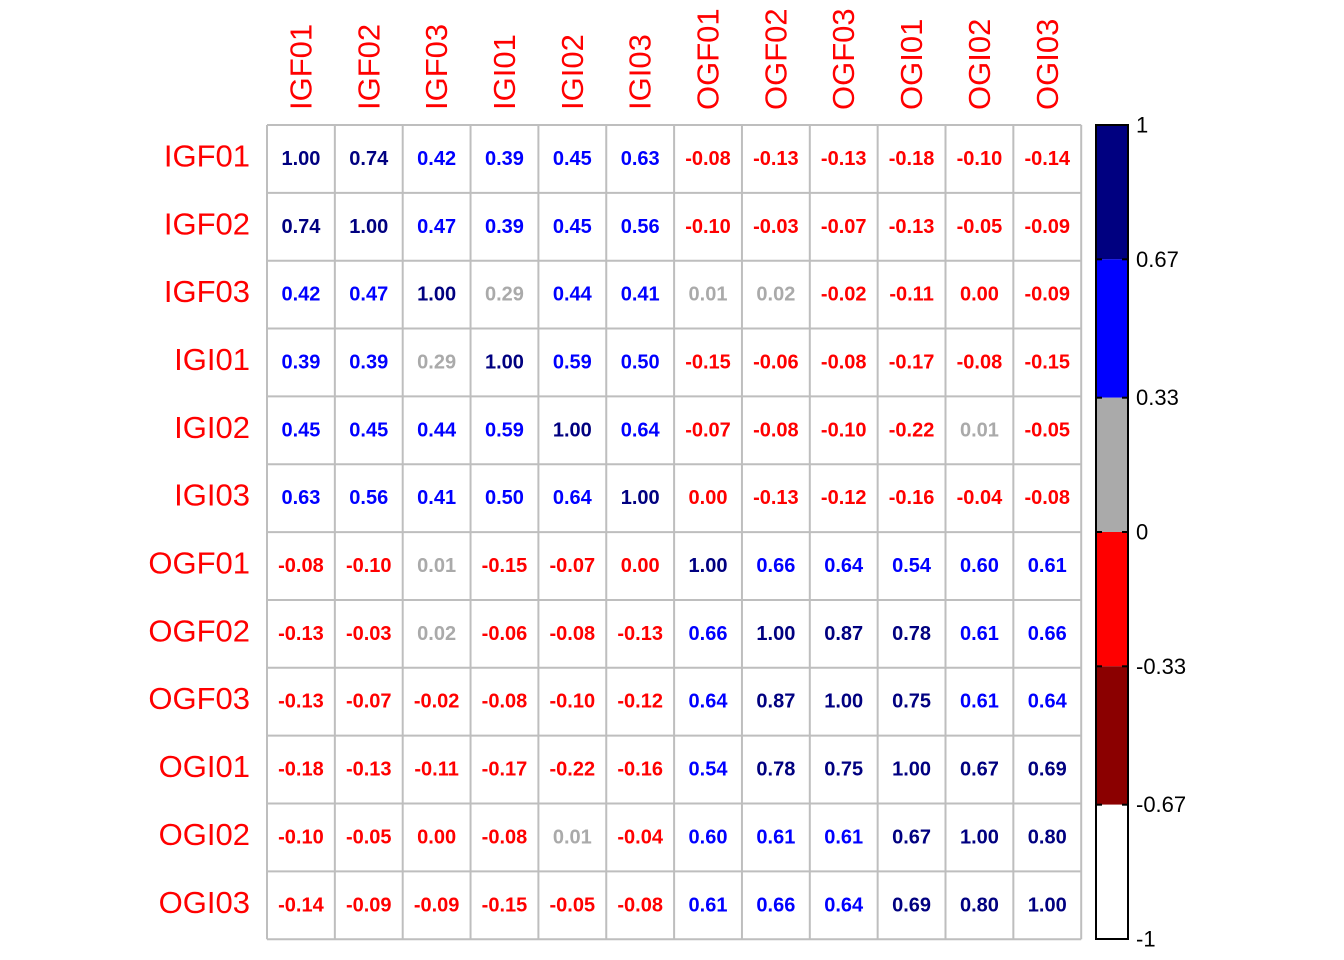  What do you see at coordinates (505, 770) in the screenshot?
I see `cell-value-label: -0.17` at bounding box center [505, 770].